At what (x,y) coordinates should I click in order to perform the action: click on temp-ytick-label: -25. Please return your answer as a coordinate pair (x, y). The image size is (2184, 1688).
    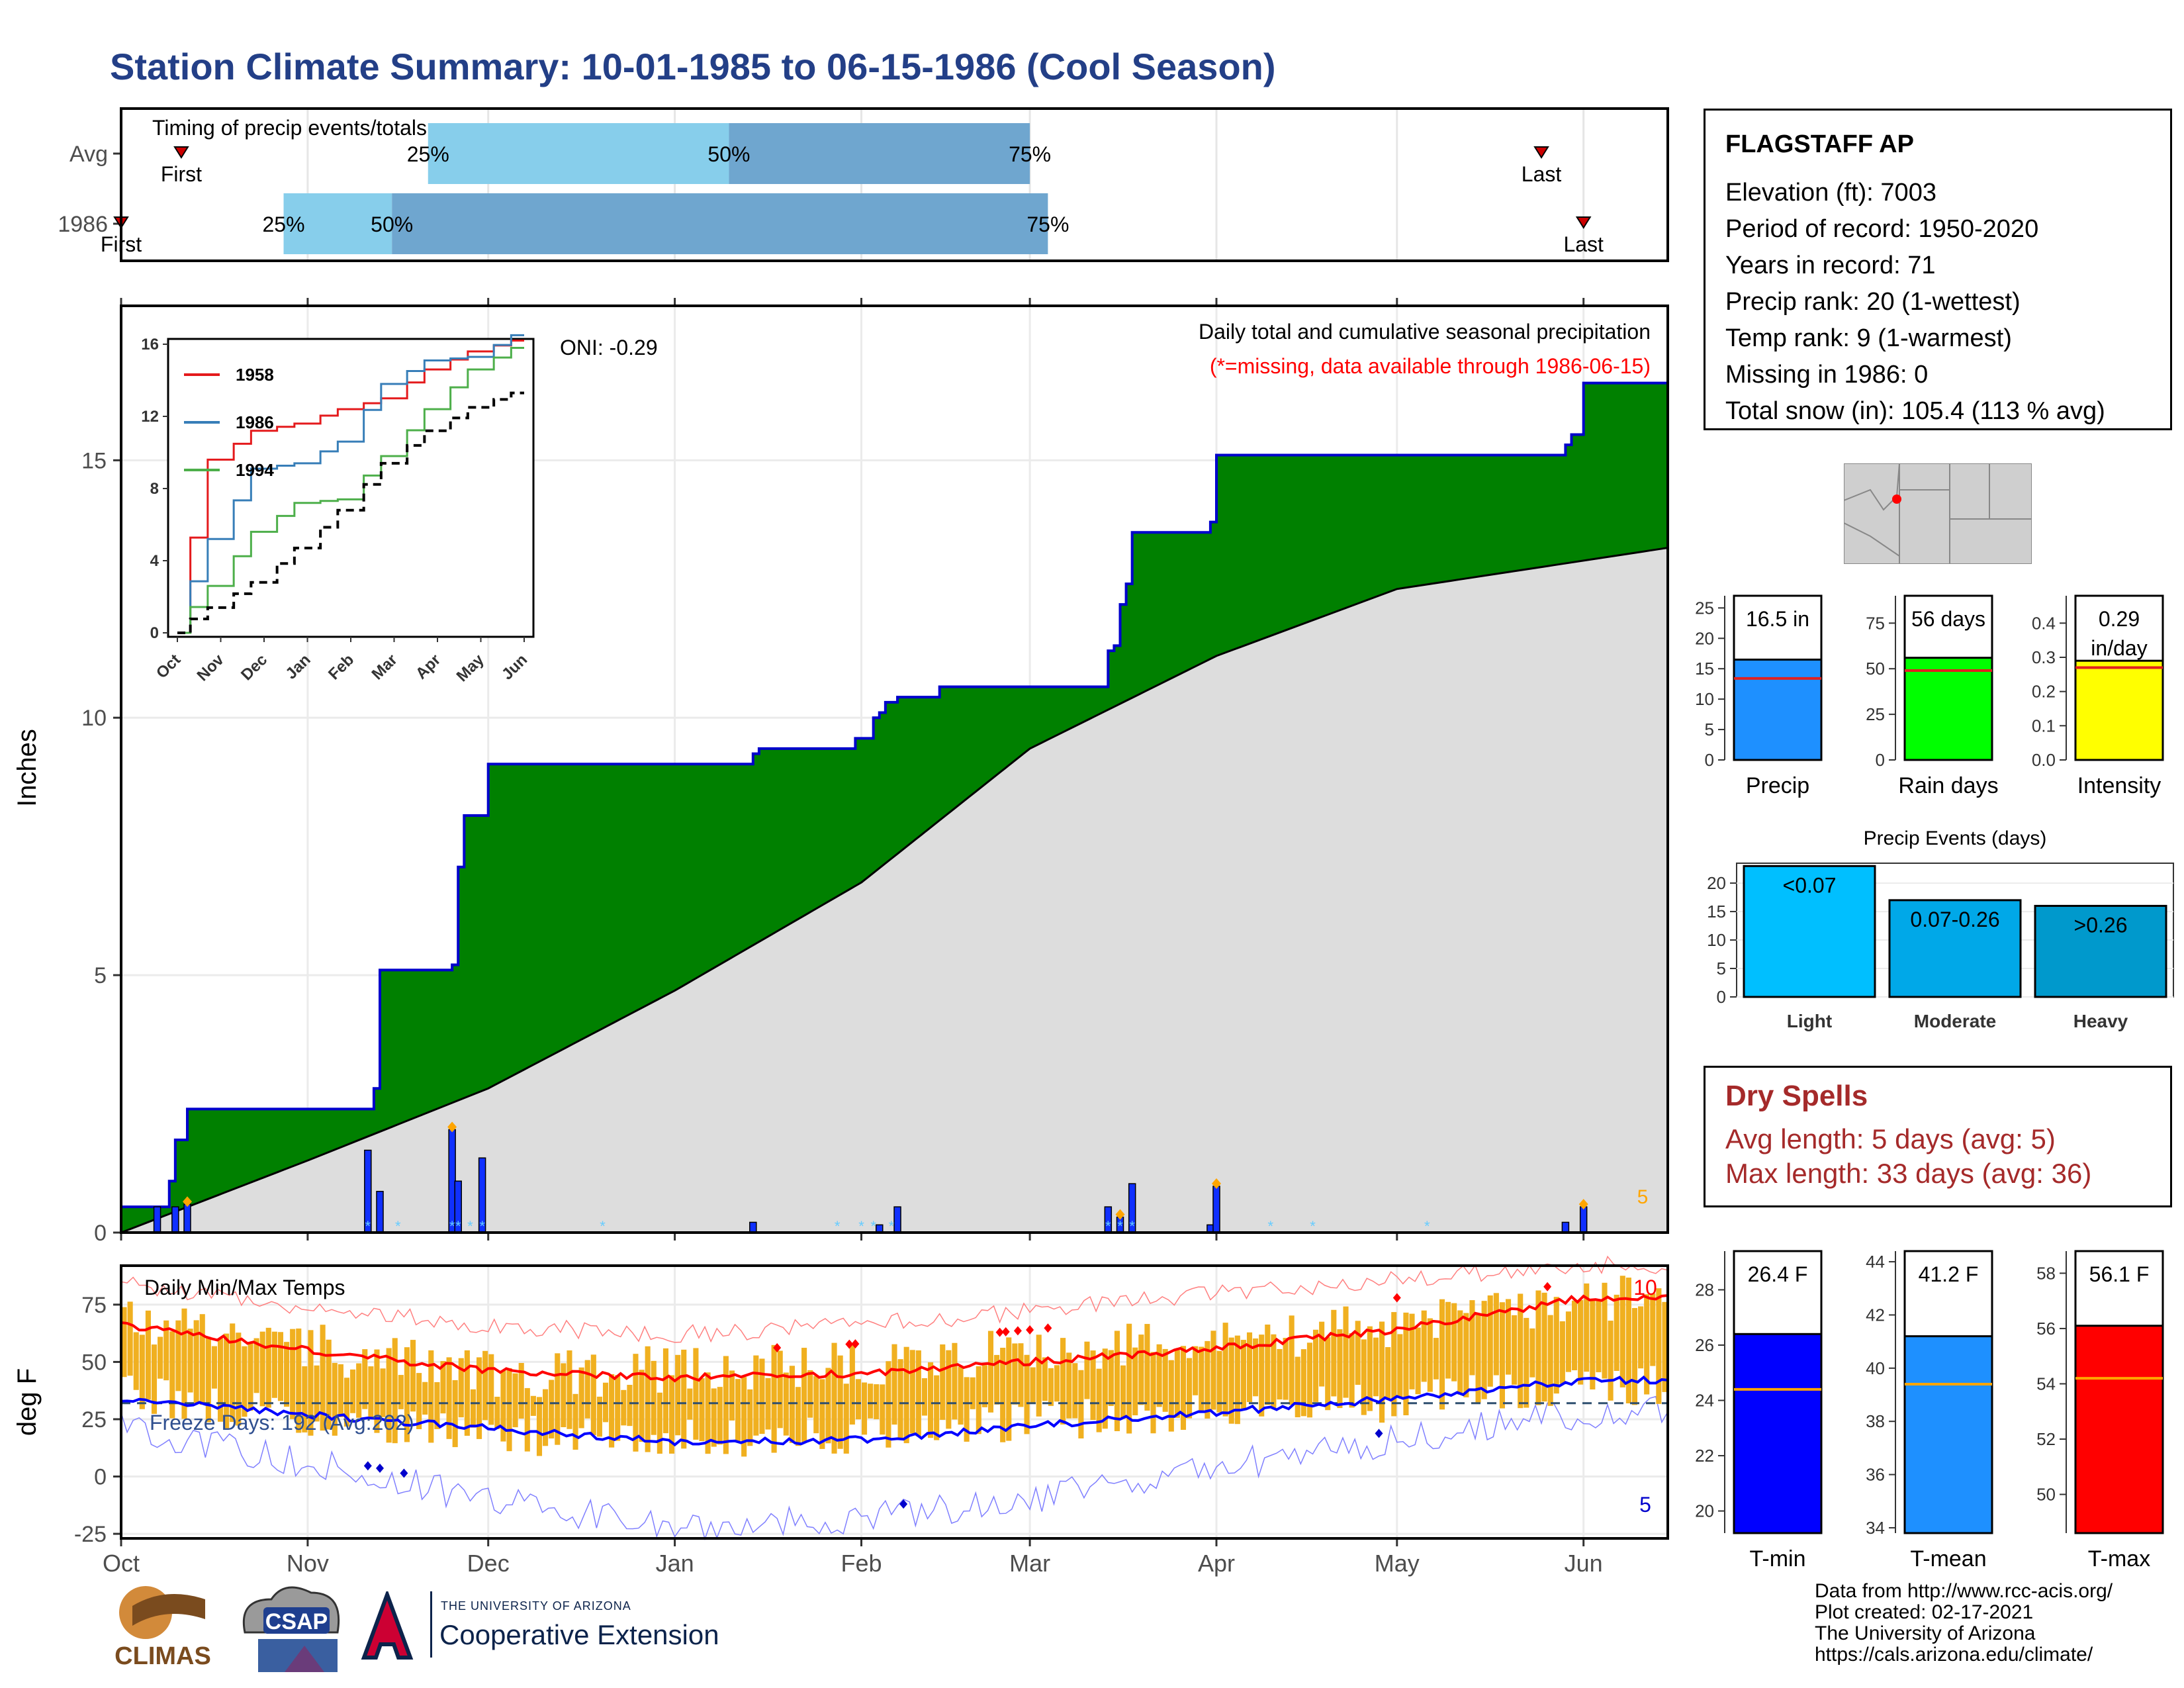
    Looking at the image, I should click on (90, 1534).